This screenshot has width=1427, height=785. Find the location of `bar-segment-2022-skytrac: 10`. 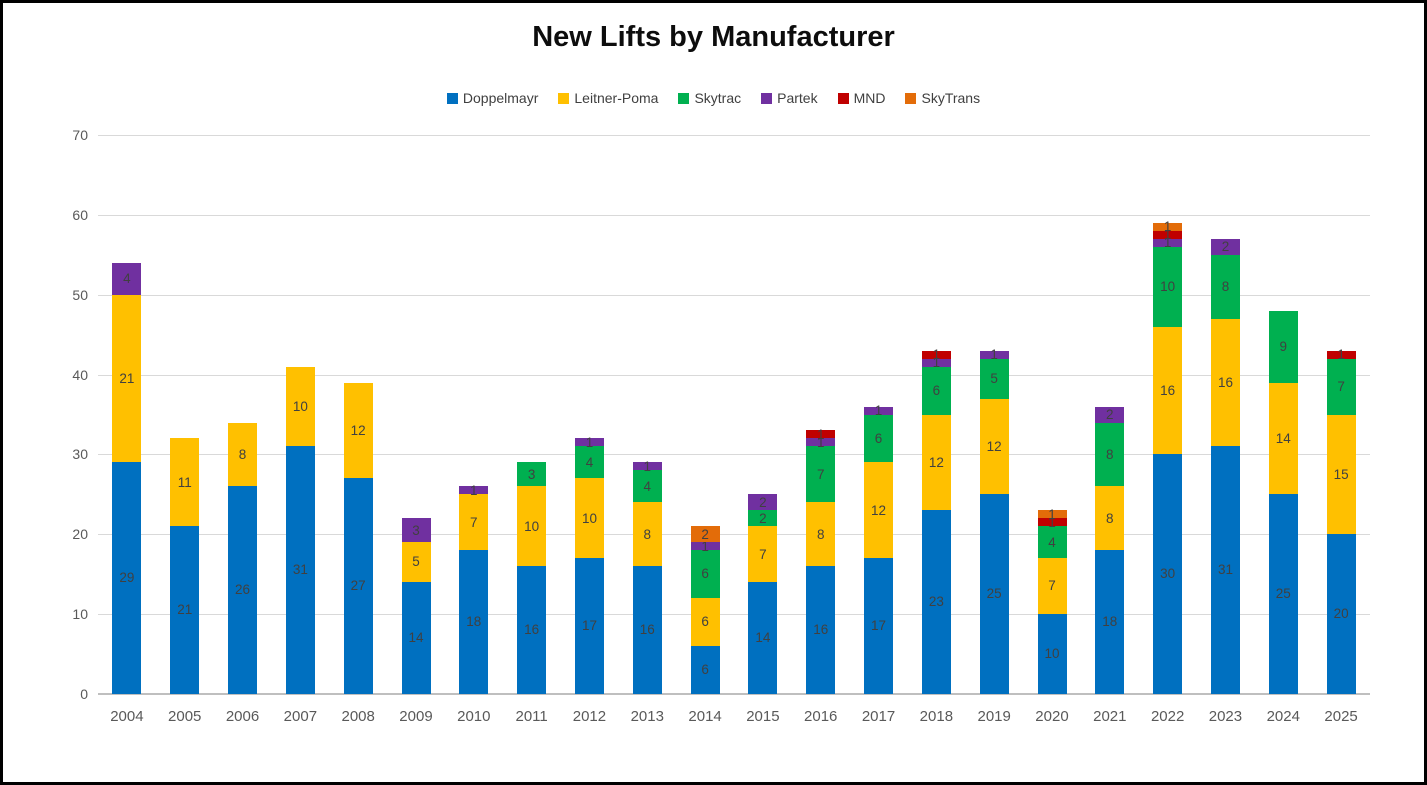

bar-segment-2022-skytrac: 10 is located at coordinates (1168, 286).